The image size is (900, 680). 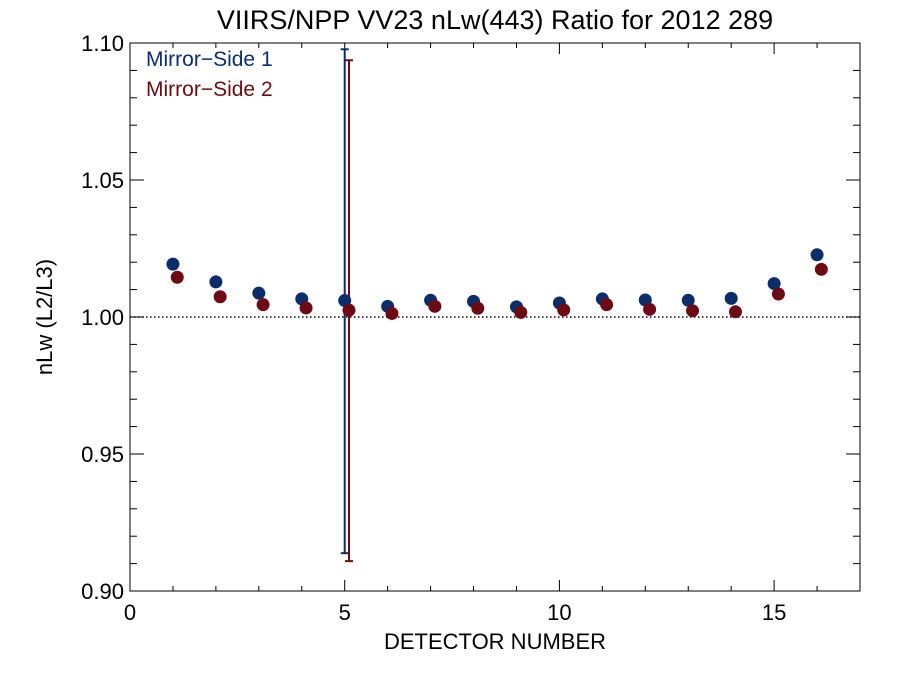 I want to click on x-tick-label: 0, so click(x=130, y=612).